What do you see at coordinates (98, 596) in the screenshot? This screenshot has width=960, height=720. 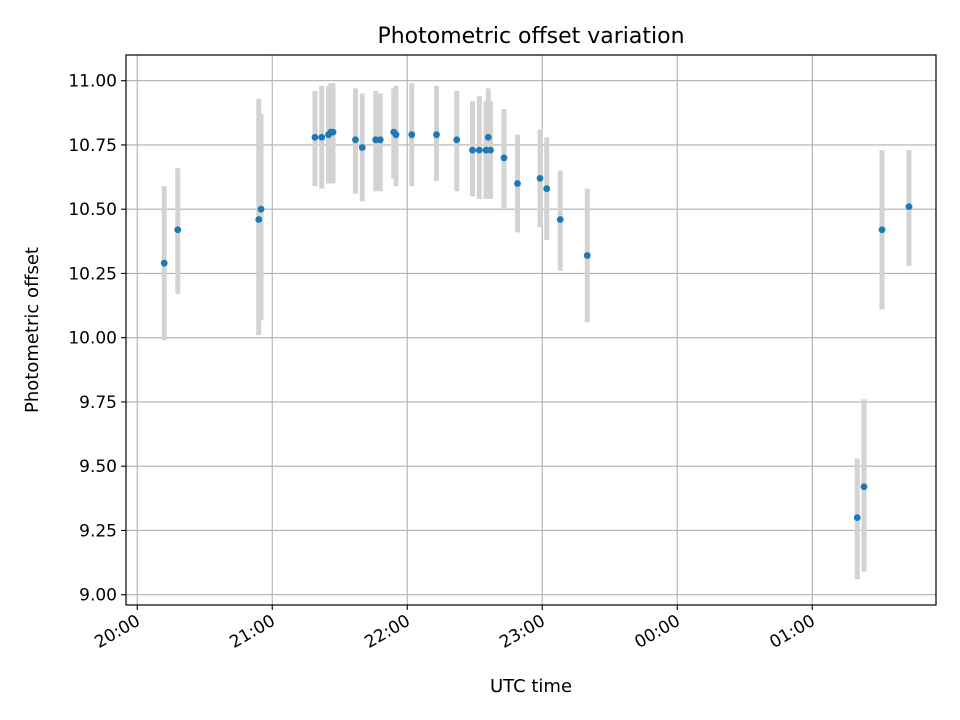 I see `y-tick-label: 9.00` at bounding box center [98, 596].